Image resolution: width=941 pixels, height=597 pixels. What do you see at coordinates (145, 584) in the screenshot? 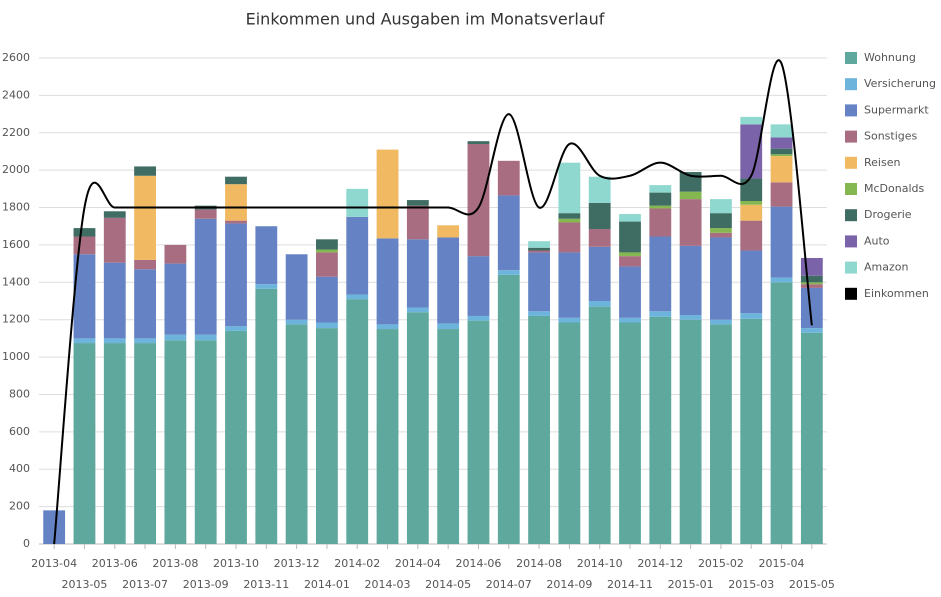
I see `x-tick-label: 2013-07` at bounding box center [145, 584].